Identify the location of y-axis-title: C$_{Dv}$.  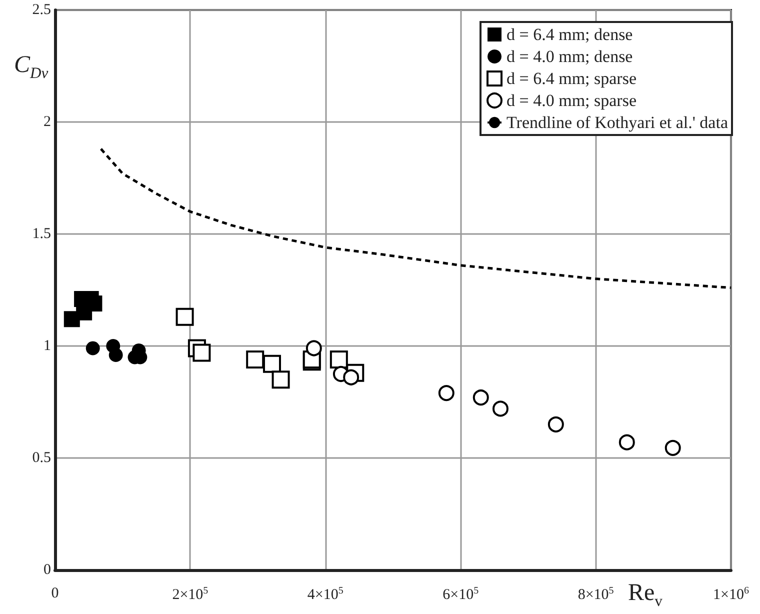
(31, 67).